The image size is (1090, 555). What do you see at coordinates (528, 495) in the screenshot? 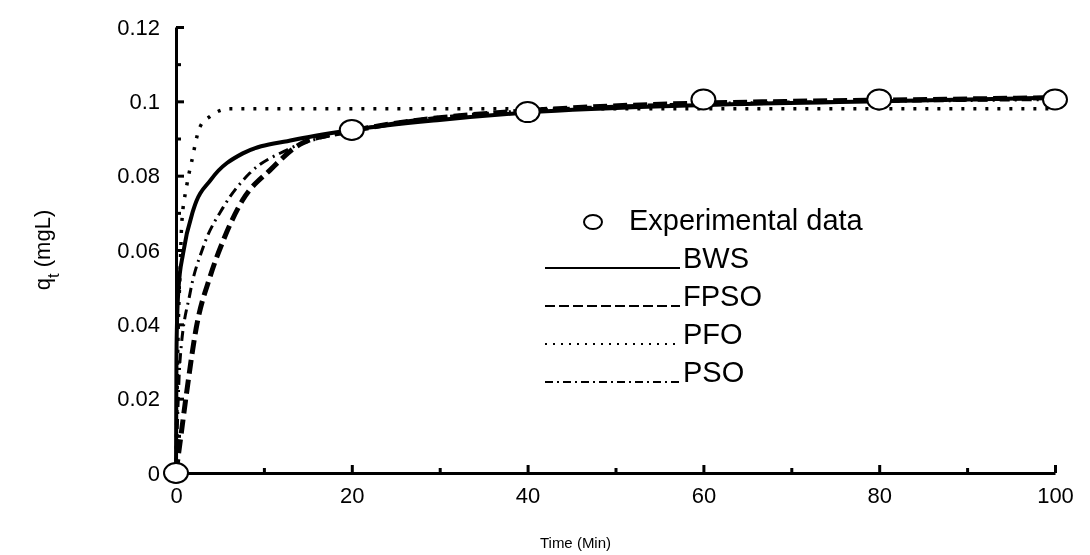
I see `x-tick-label: 40` at bounding box center [528, 495].